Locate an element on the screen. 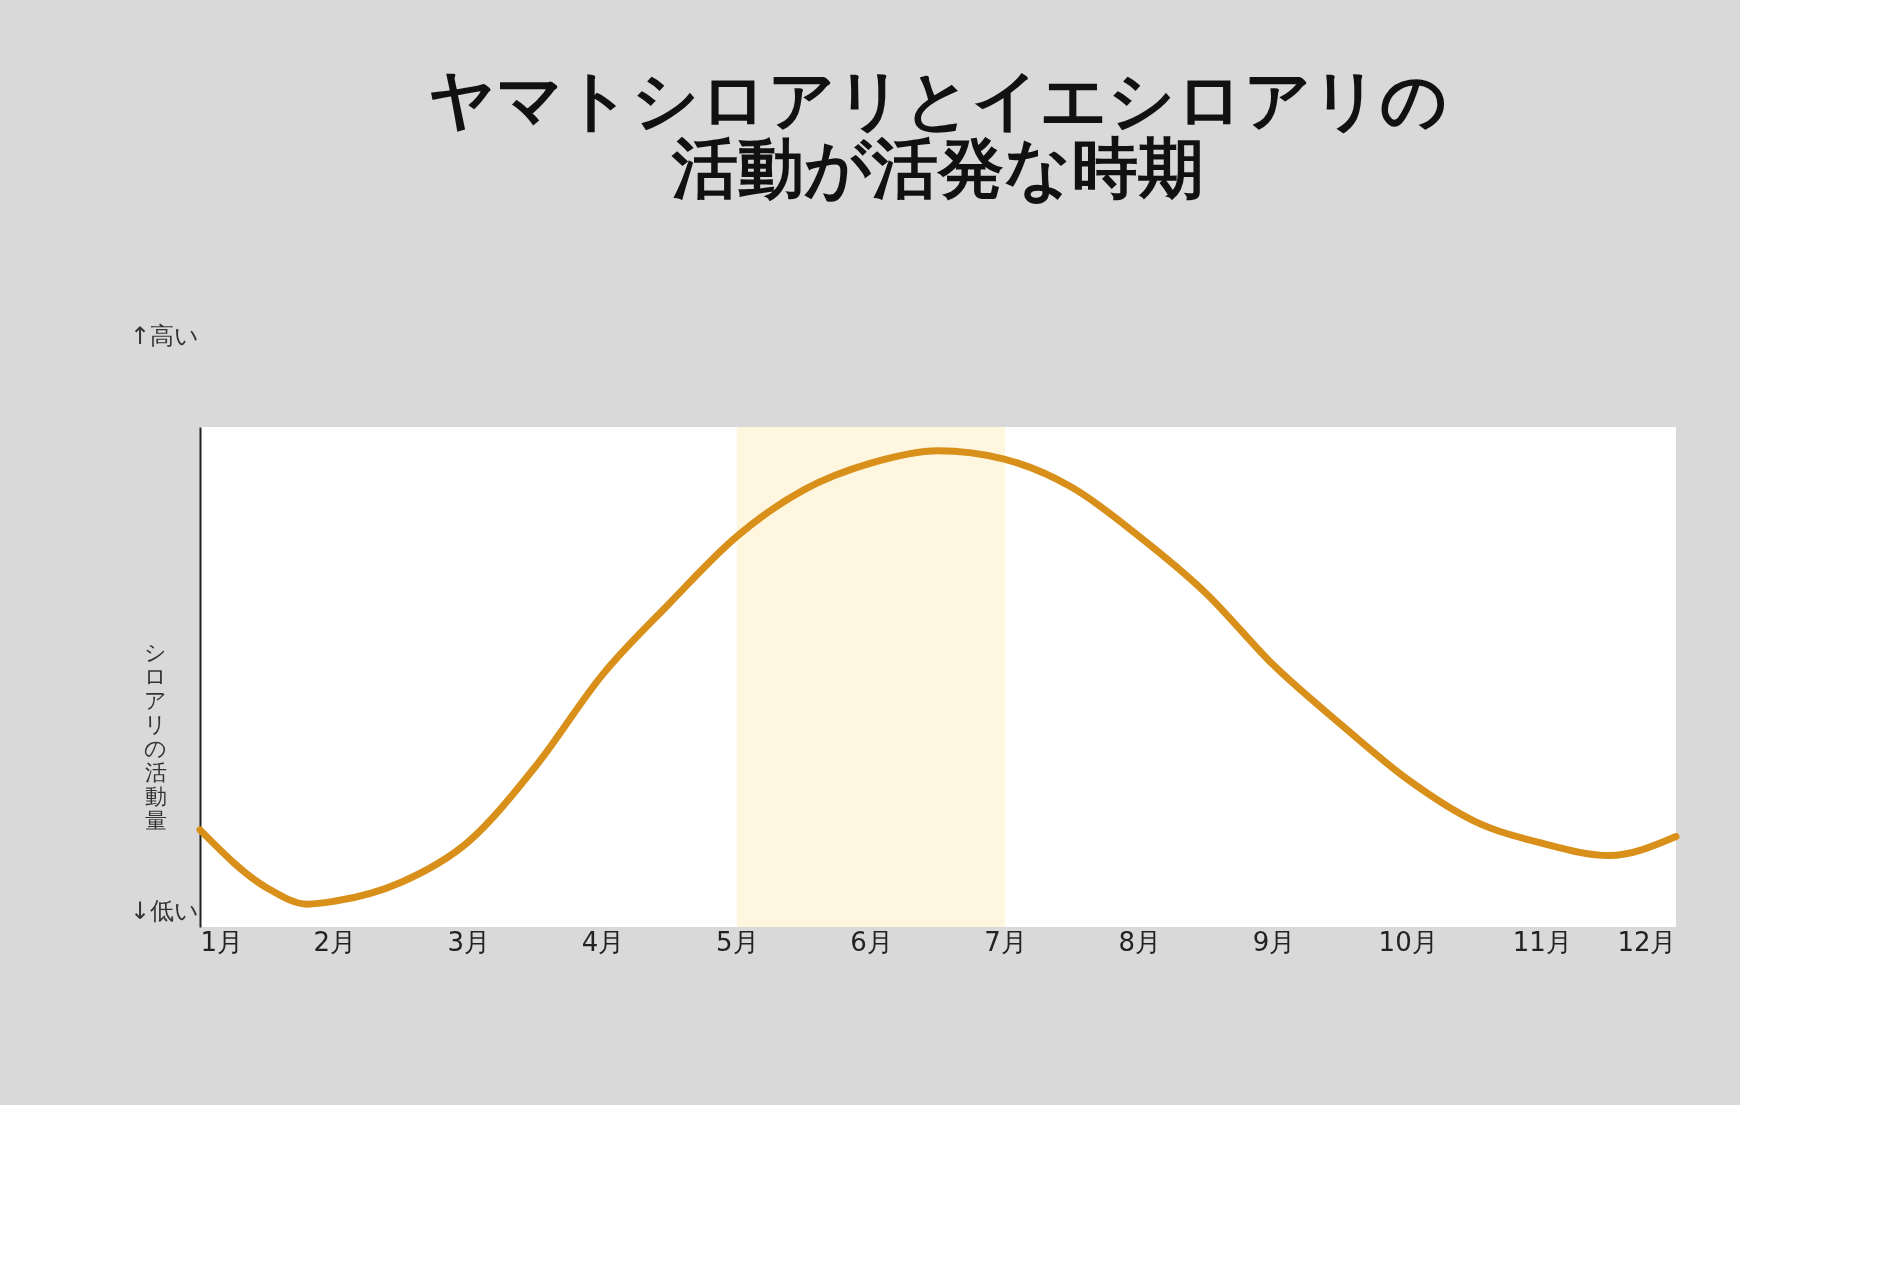 The height and width of the screenshot is (1280, 1900). x-tick-label: 1月 is located at coordinates (222, 941).